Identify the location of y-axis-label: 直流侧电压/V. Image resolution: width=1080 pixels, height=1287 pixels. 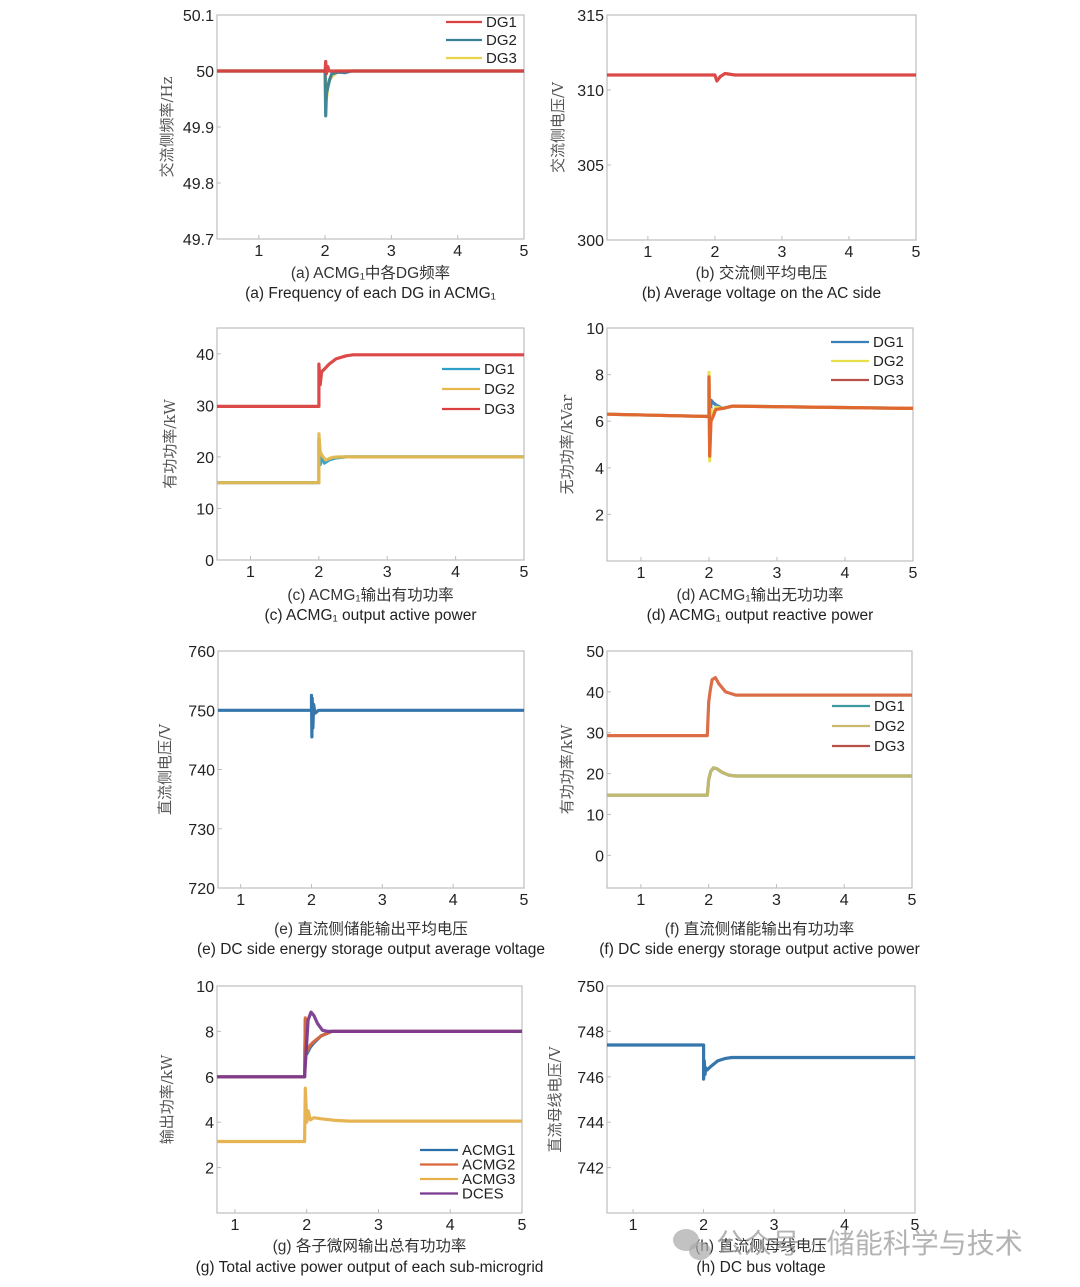
(165, 769).